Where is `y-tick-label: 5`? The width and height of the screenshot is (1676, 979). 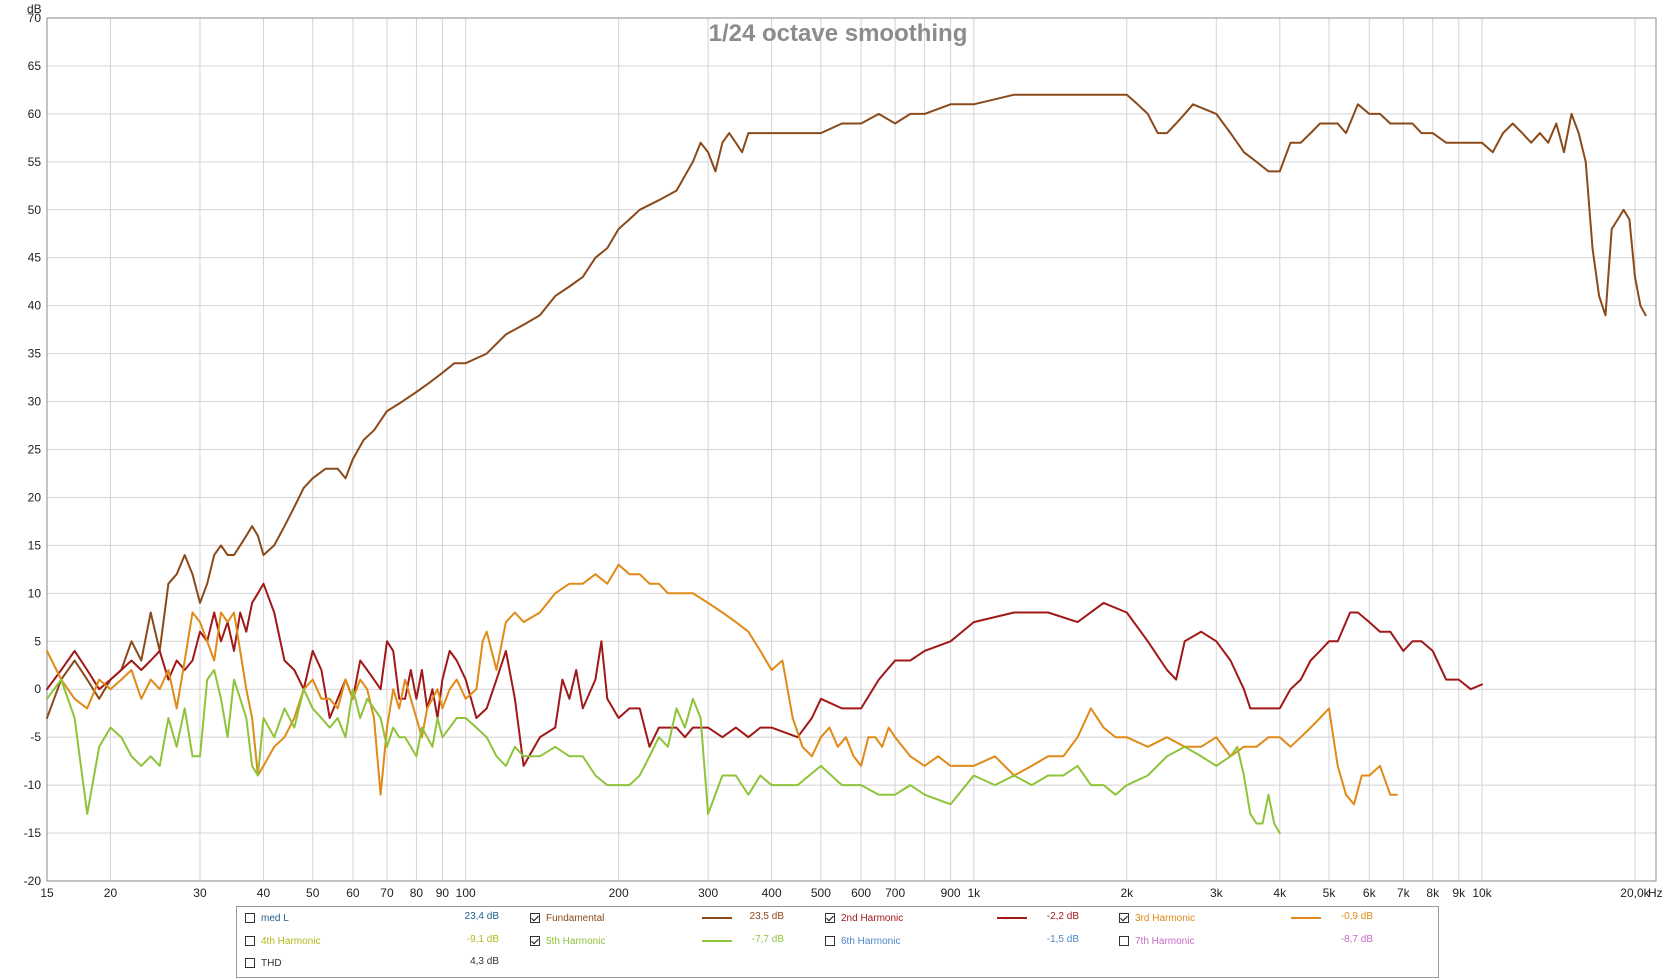 y-tick-label: 5 is located at coordinates (37, 641).